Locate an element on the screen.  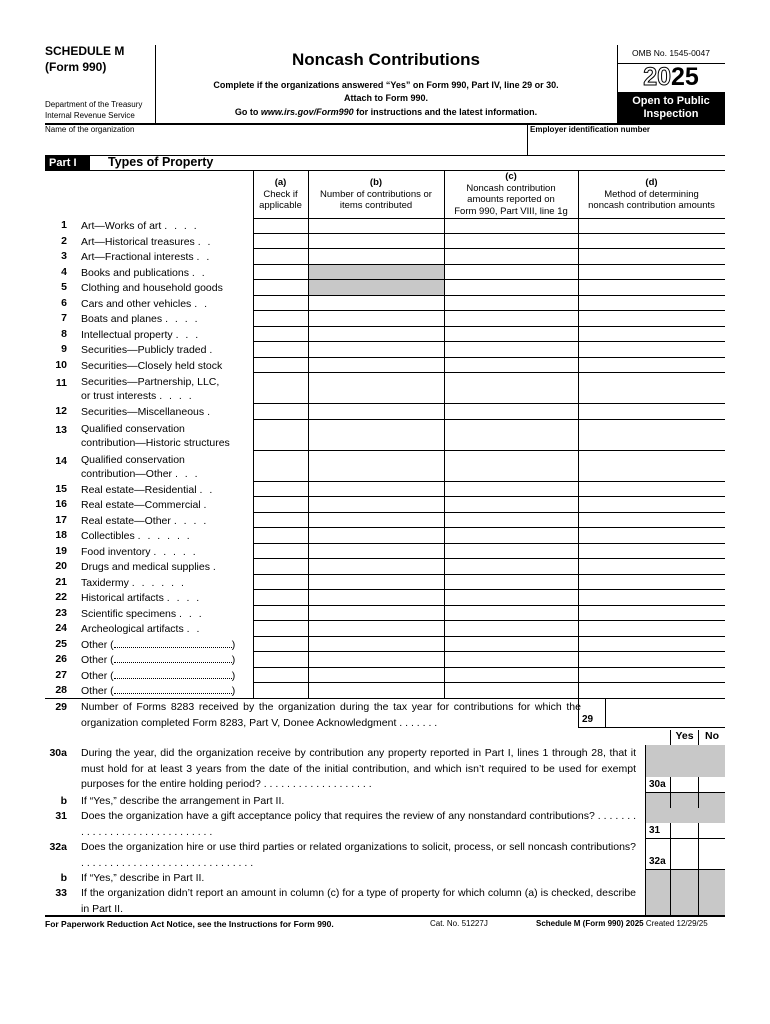
org-name-field is located at coordinates (285, 144).